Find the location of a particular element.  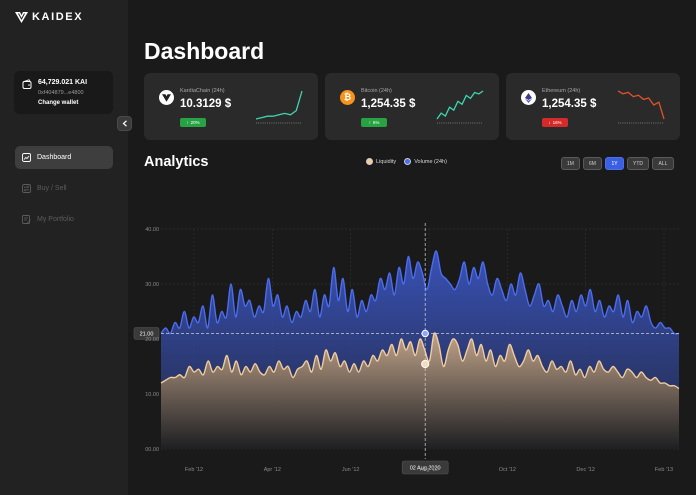

legend-item-volume: Volume (24h) is located at coordinates (425, 161).